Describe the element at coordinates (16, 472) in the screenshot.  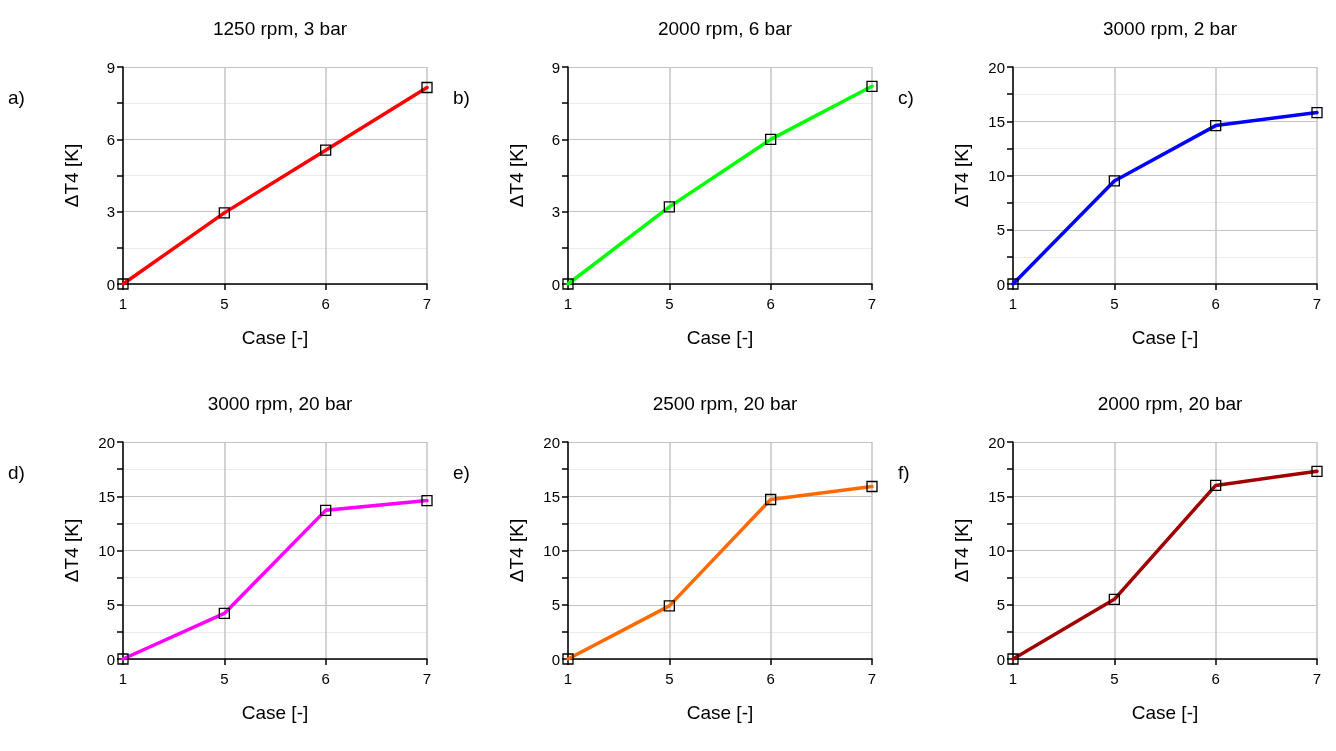
I see `text: d)` at that location.